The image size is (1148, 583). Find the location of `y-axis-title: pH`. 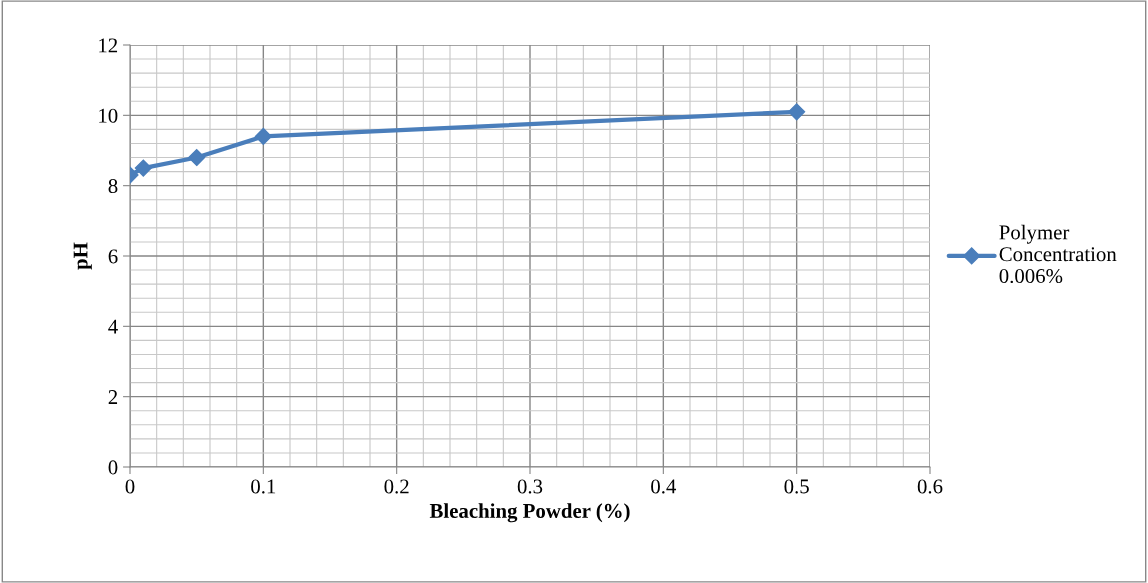

y-axis-title: pH is located at coordinates (82, 256).